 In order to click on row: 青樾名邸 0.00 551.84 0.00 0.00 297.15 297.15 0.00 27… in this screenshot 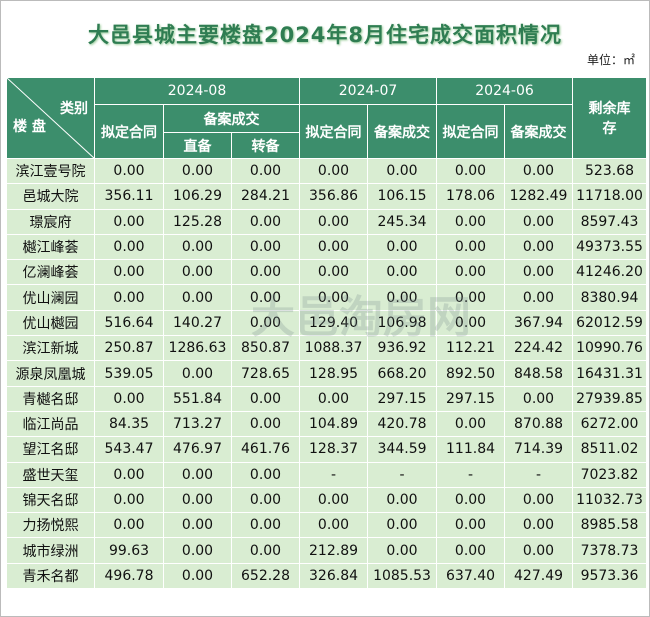, I will do `click(327, 398)`.